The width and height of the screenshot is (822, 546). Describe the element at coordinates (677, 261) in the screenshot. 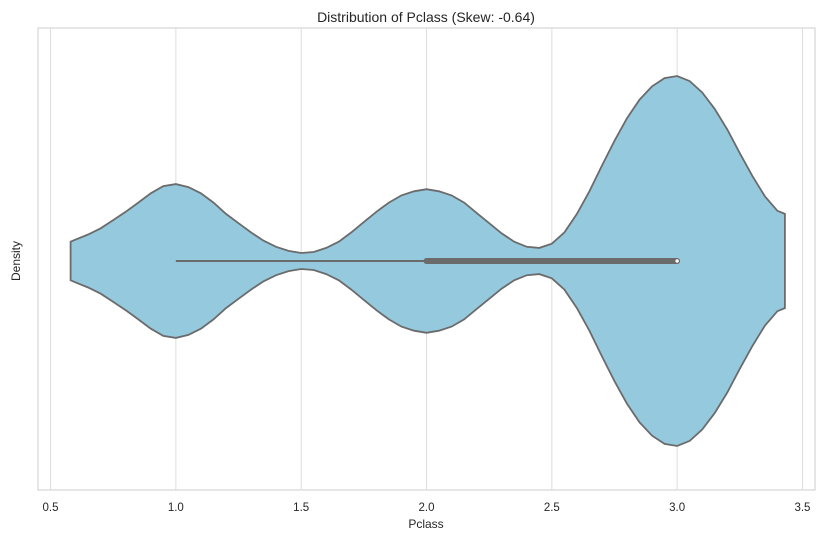

I see `box-median` at that location.